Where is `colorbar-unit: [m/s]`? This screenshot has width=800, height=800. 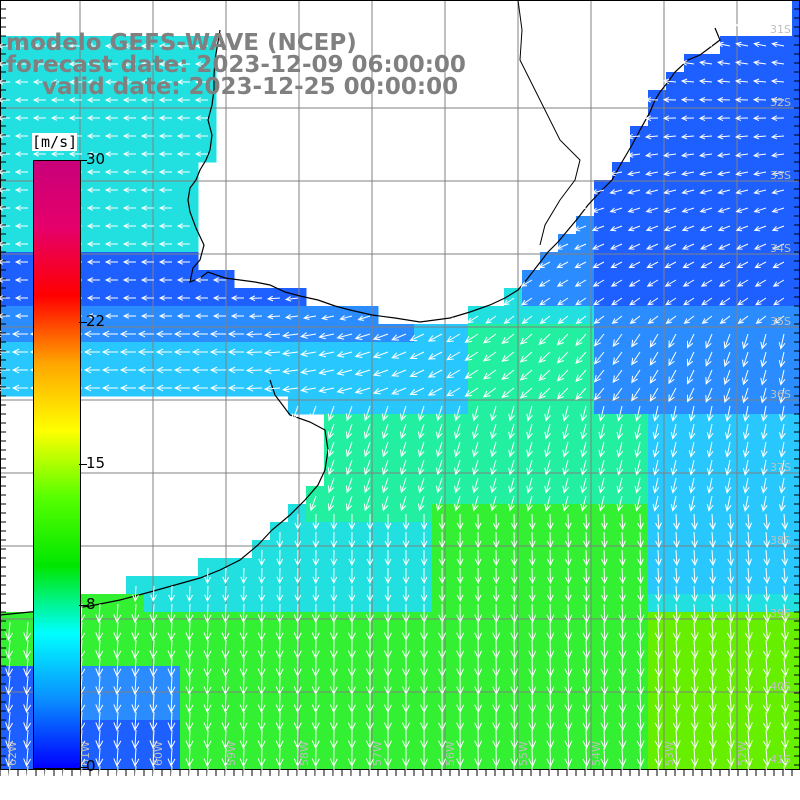
colorbar-unit: [m/s] is located at coordinates (55, 142).